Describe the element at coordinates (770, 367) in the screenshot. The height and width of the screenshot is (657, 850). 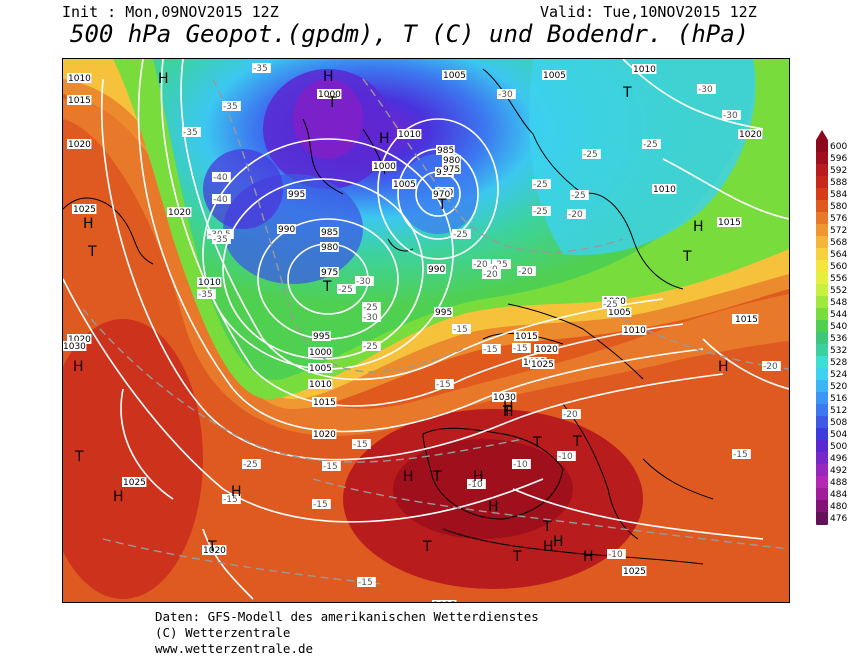
I see `temperature-label: -20` at that location.